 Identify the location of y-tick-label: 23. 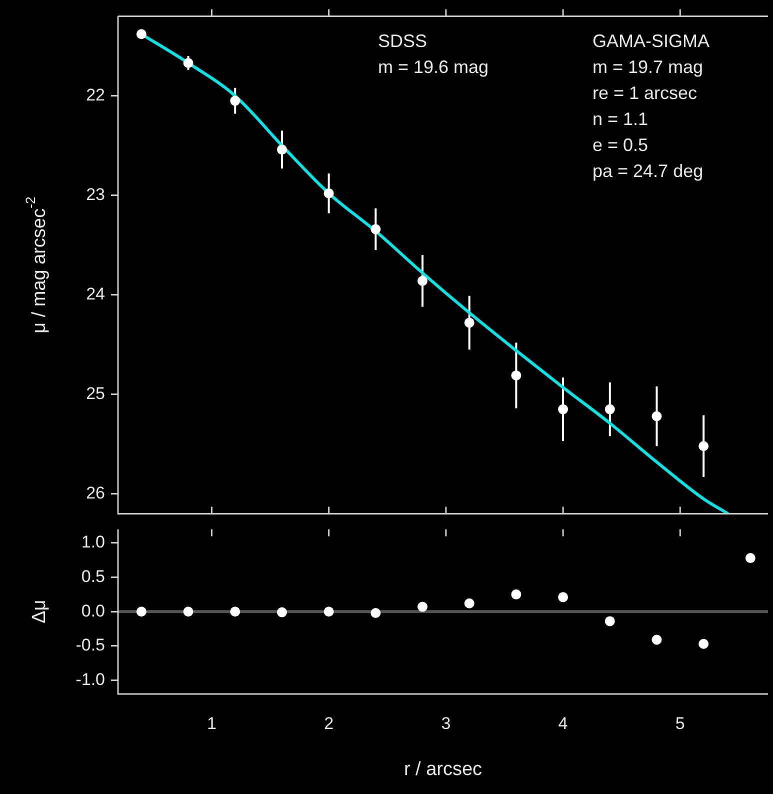
(95, 194).